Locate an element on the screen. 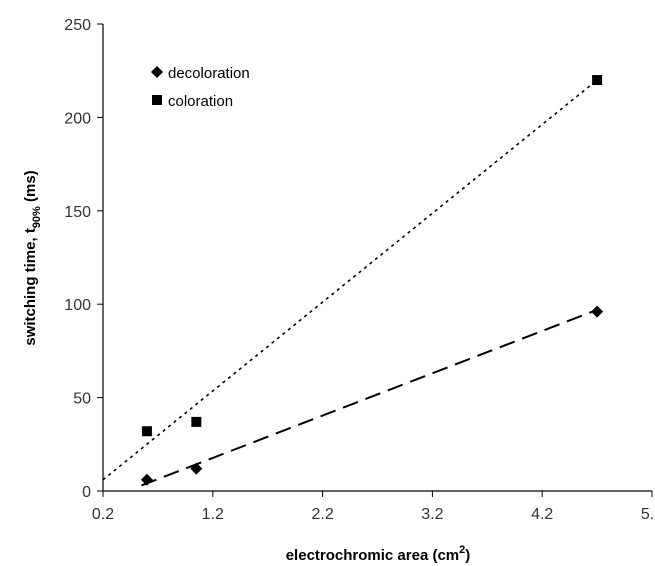  y-tick-label: 150 is located at coordinates (77, 212).